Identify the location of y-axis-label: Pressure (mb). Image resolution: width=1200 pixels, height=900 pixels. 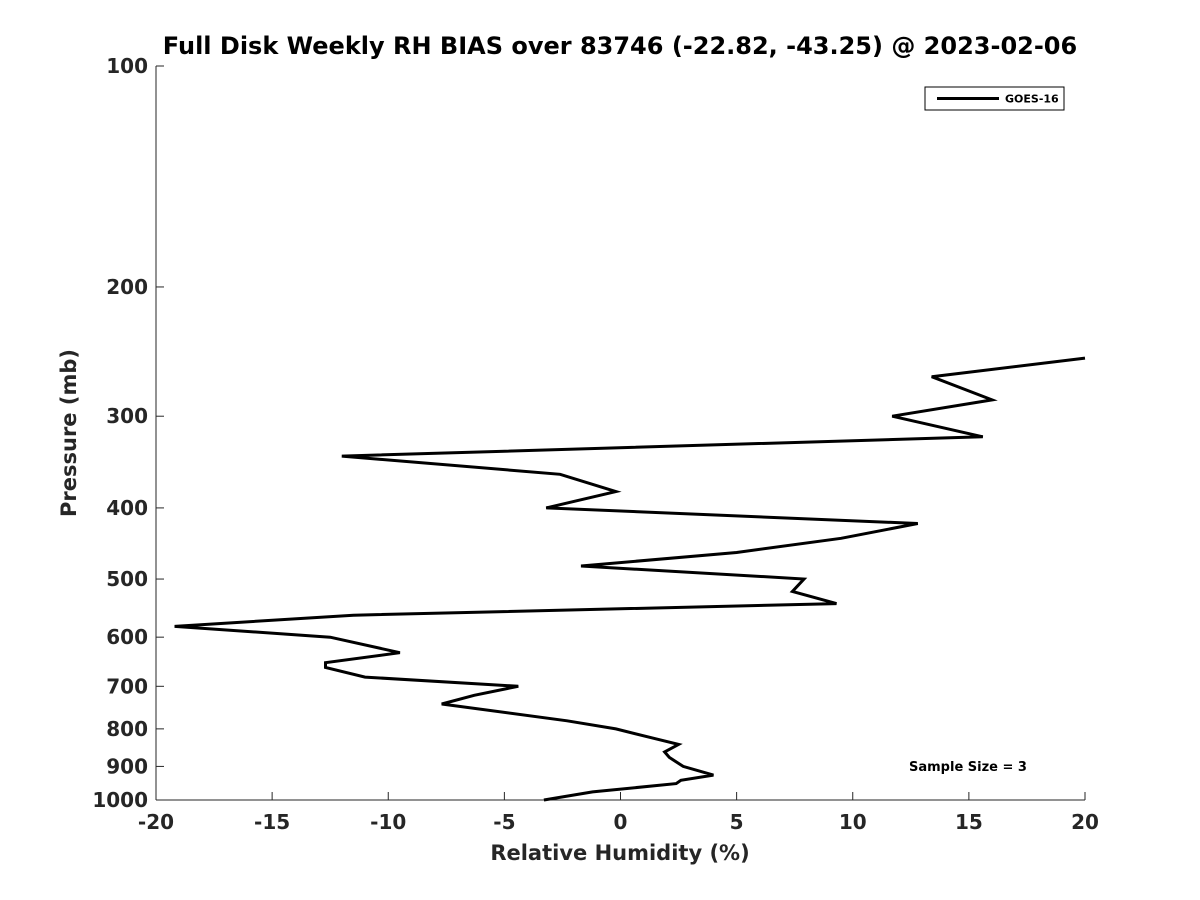
(69, 433).